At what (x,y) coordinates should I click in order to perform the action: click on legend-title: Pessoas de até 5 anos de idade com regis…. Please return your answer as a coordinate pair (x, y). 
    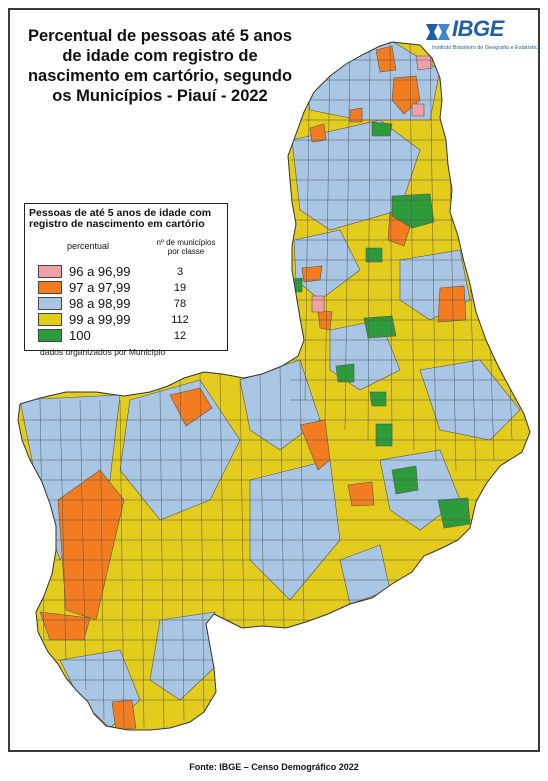
    Looking at the image, I should click on (128, 219).